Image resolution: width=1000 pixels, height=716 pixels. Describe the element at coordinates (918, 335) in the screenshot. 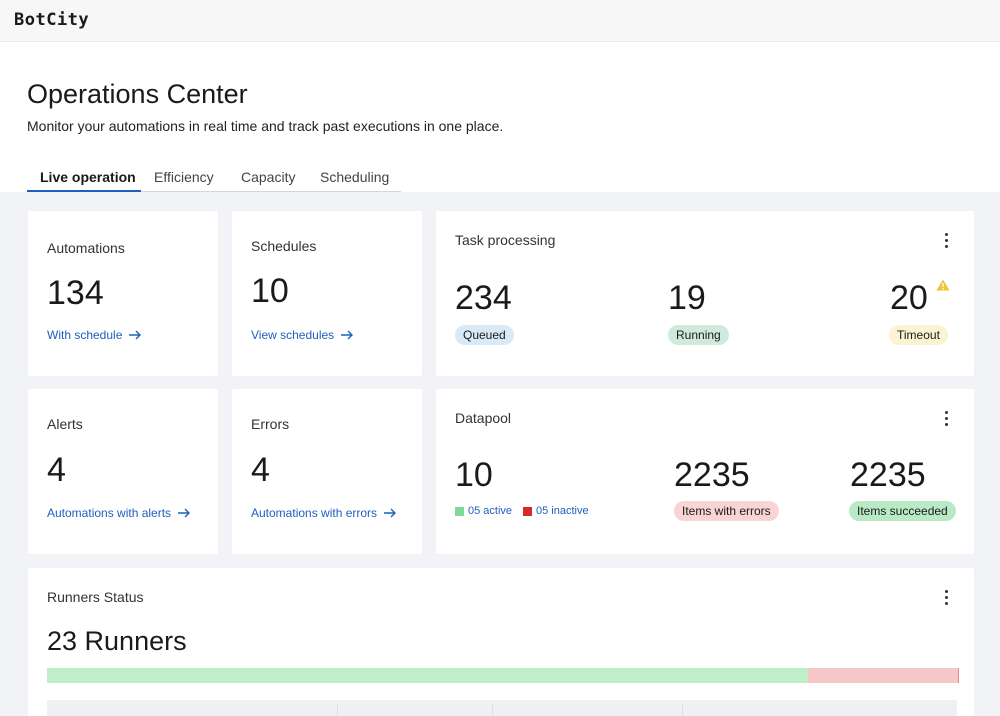

I see `timeout-badge: Timeout` at that location.